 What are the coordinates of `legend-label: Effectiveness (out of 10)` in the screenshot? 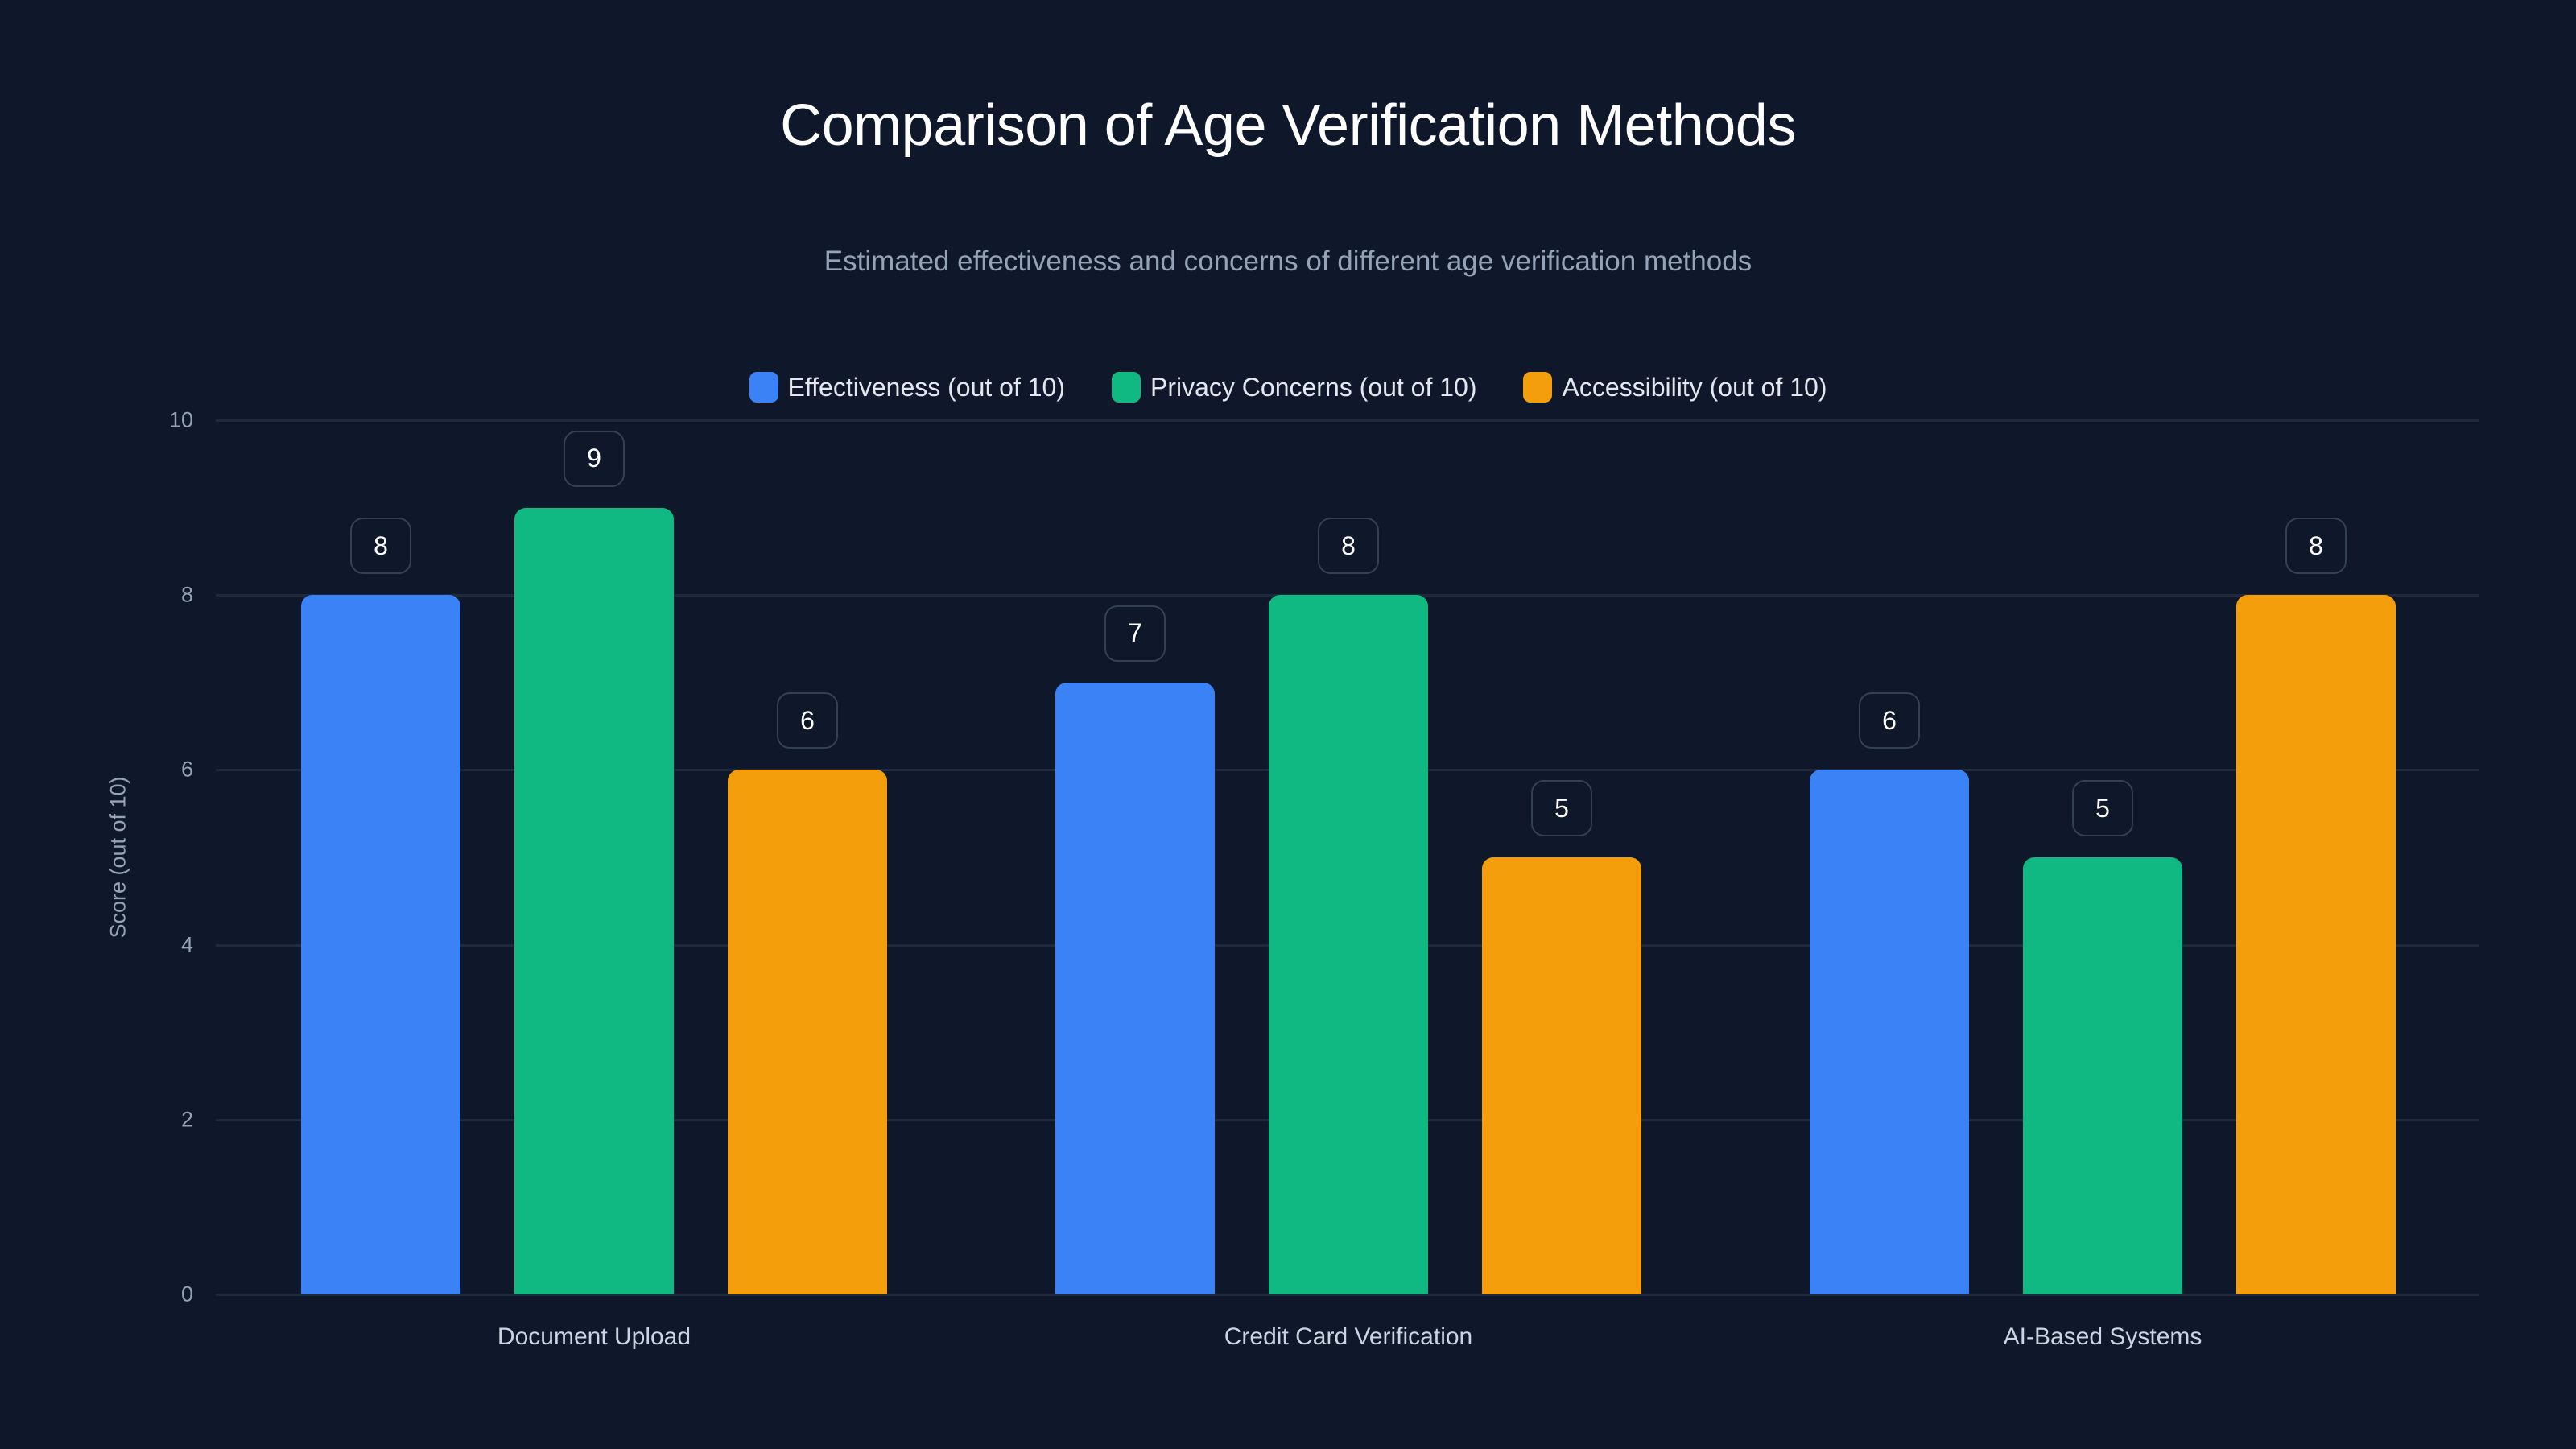 It's located at (926, 387).